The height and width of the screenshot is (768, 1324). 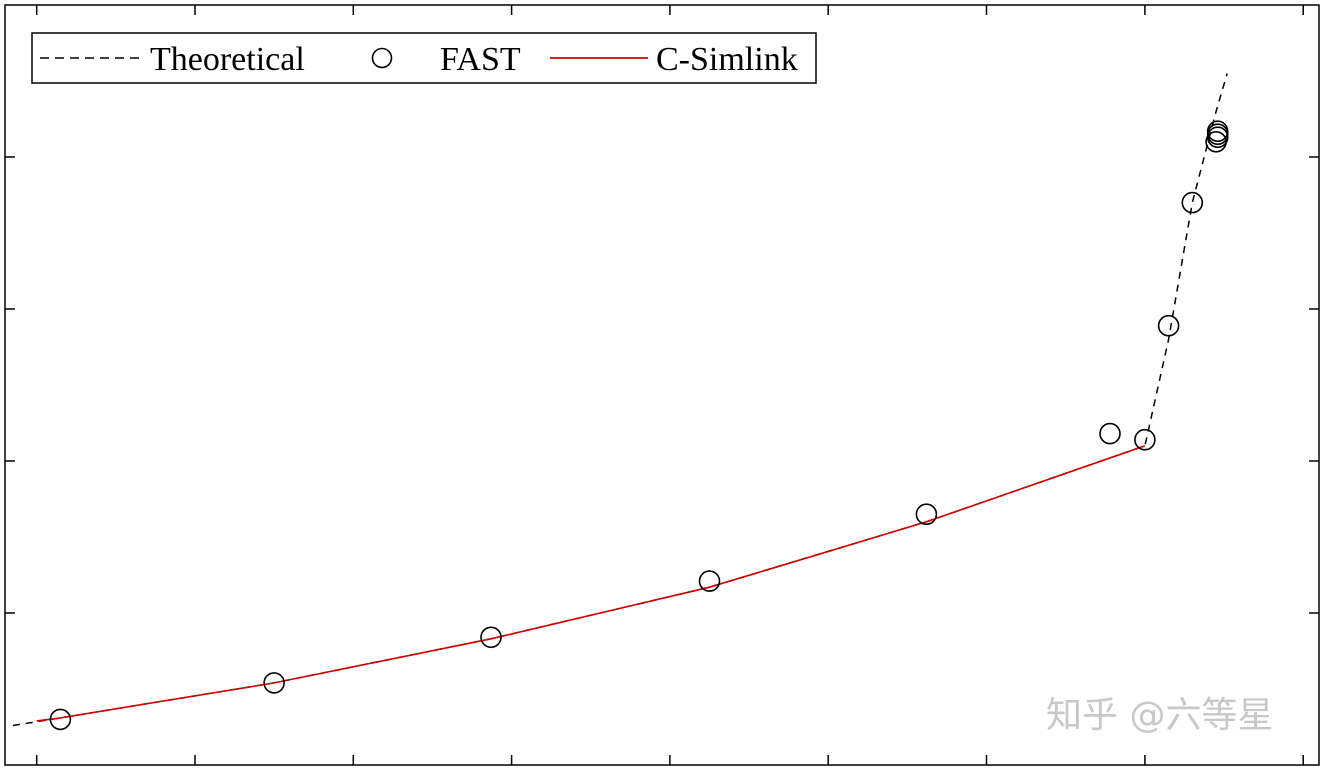 I want to click on legend-box, so click(x=424, y=58).